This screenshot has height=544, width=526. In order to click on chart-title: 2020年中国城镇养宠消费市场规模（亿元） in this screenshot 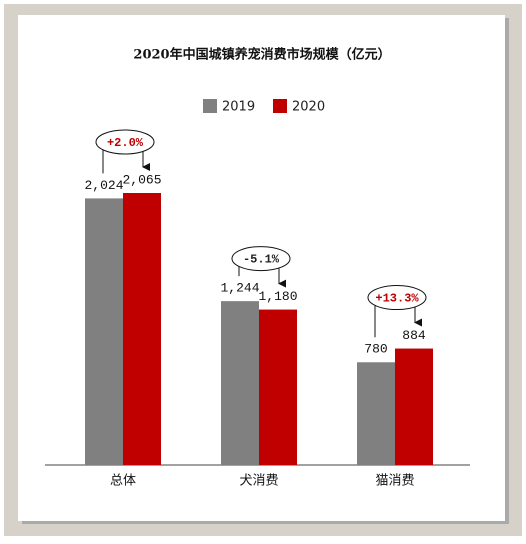, I will do `click(261, 55)`.